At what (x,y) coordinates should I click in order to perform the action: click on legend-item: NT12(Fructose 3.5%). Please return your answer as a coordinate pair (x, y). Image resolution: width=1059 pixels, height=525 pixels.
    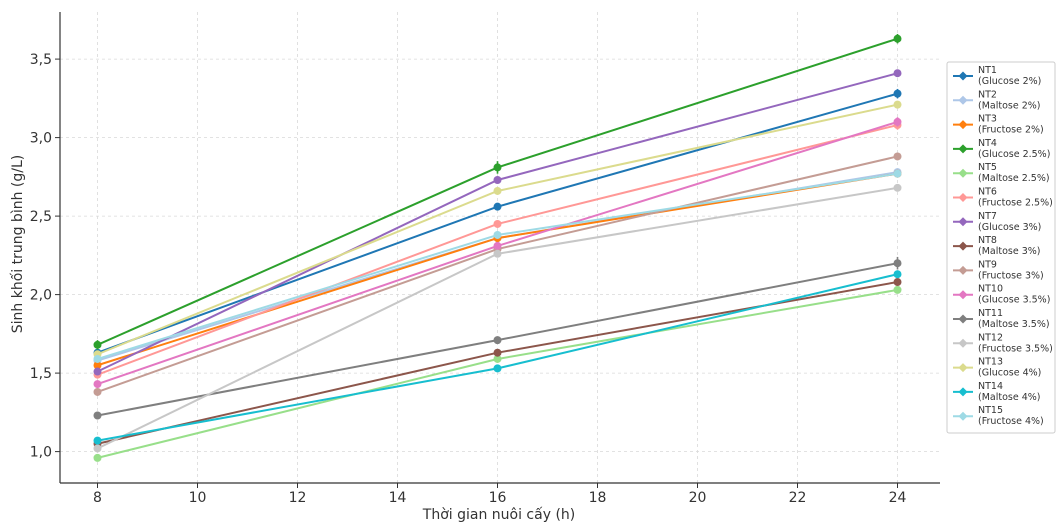
    Looking at the image, I should click on (1003, 343).